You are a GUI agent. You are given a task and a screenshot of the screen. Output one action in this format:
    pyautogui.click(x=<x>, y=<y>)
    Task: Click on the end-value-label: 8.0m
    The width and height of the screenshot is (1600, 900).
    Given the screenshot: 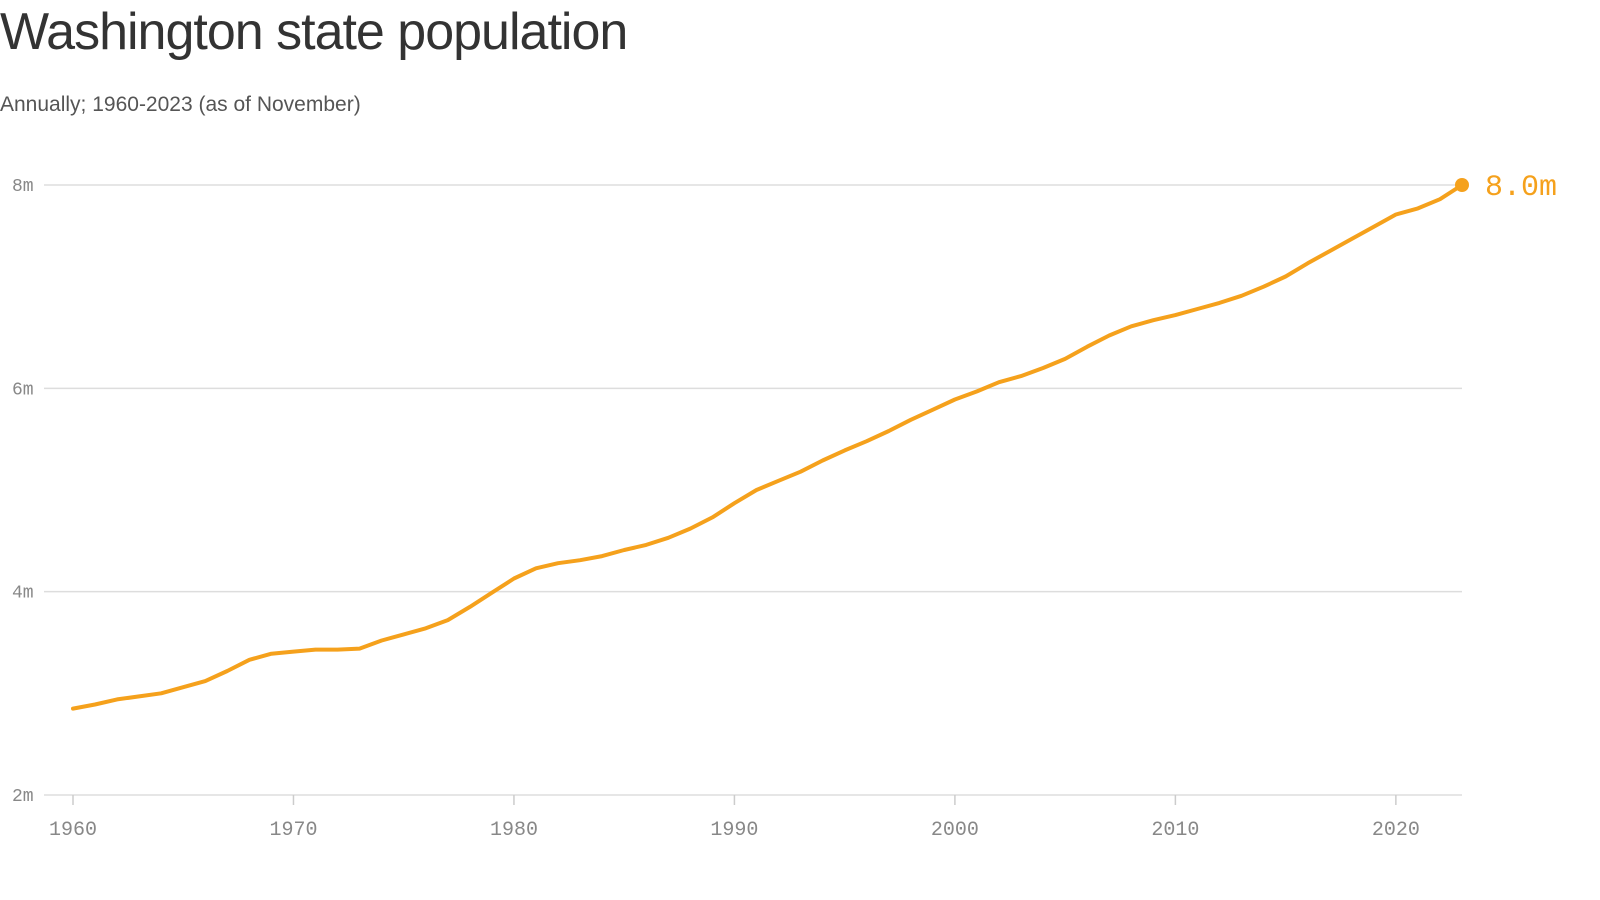 What is the action you would take?
    pyautogui.click(x=1521, y=188)
    